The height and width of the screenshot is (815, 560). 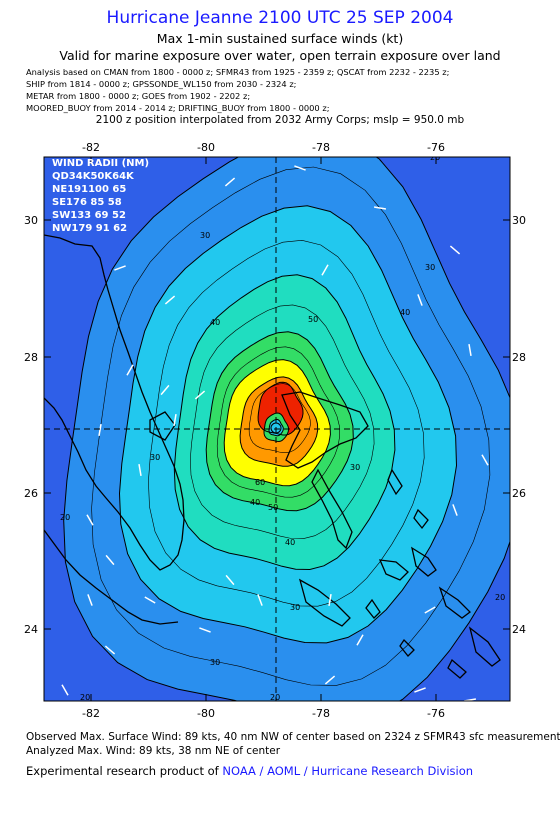 What do you see at coordinates (280, 18) in the screenshot?
I see `map-title: Hurricane Jeanne 2100 UTC 25 SEP 2004` at bounding box center [280, 18].